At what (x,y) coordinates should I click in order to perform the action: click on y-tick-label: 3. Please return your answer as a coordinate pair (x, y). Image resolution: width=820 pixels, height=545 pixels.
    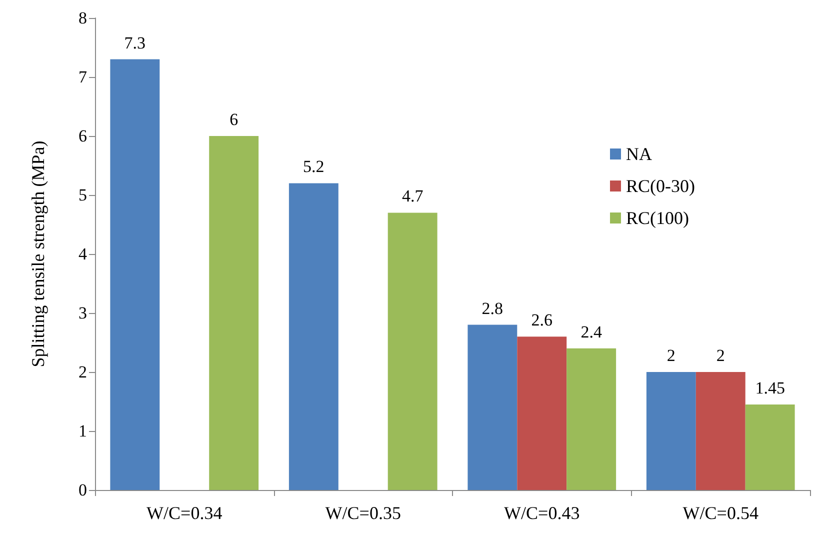
    Looking at the image, I should click on (82, 313).